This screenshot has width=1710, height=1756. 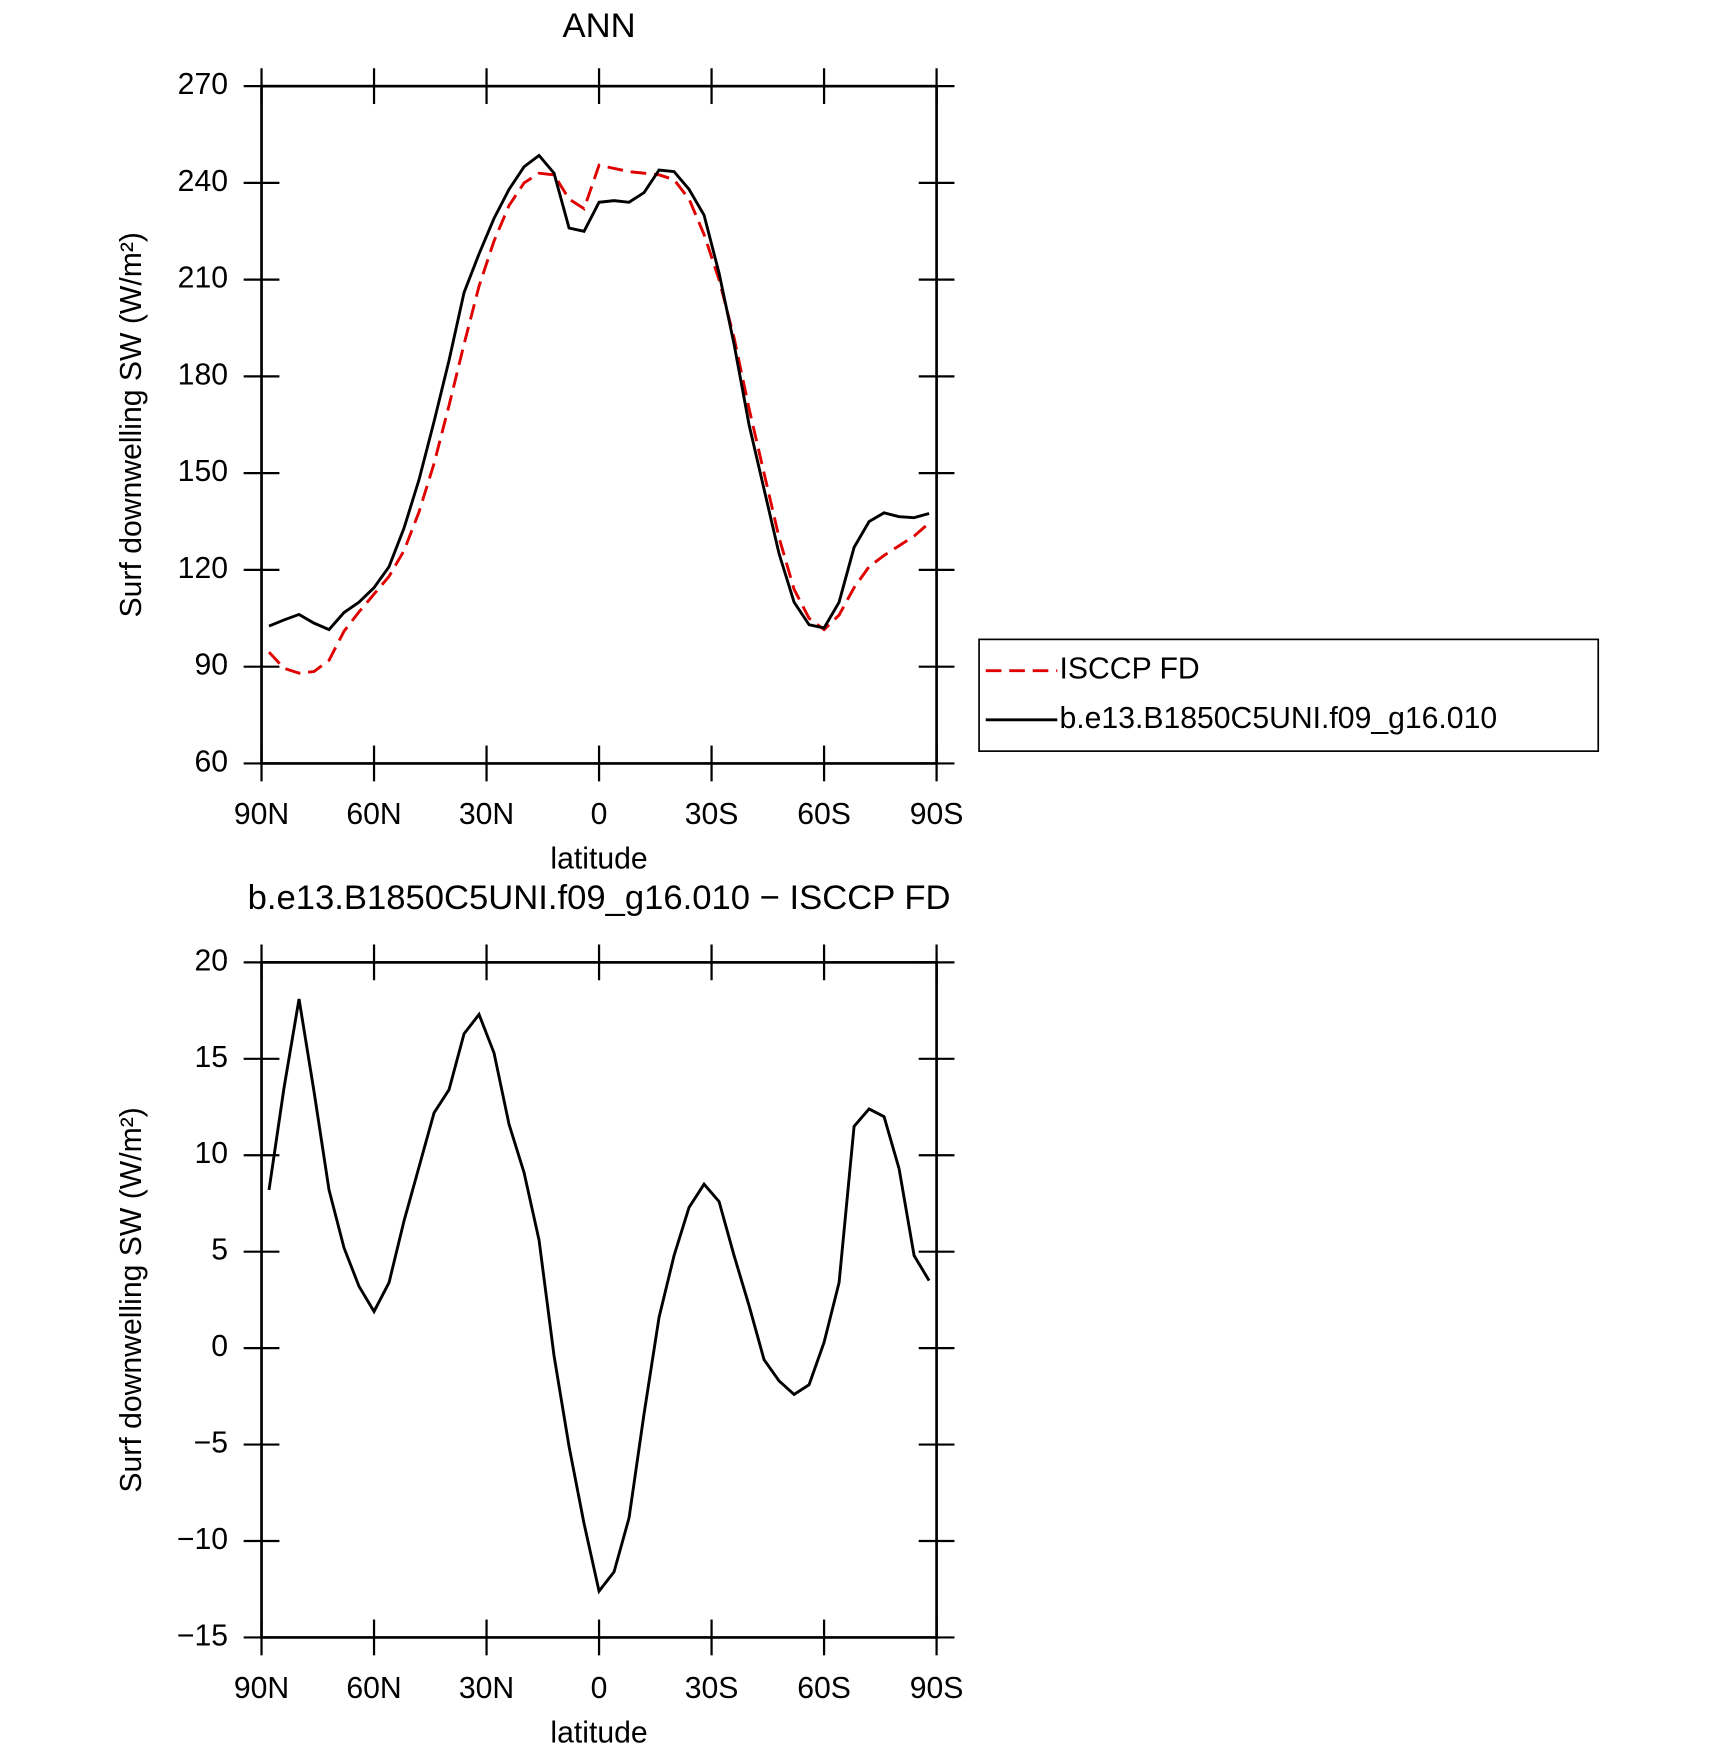 I want to click on legend-box, so click(x=1289, y=695).